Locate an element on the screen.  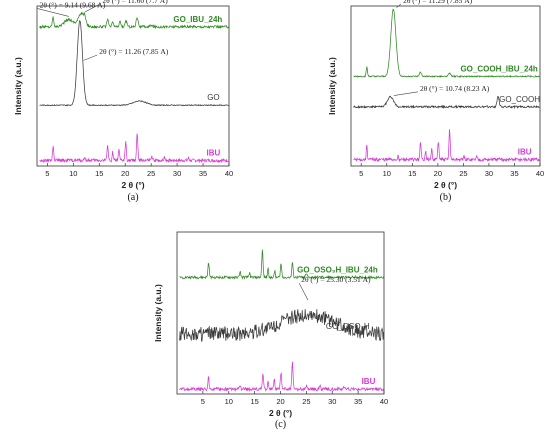
panel-caption: (b) is located at coordinates (446, 197).